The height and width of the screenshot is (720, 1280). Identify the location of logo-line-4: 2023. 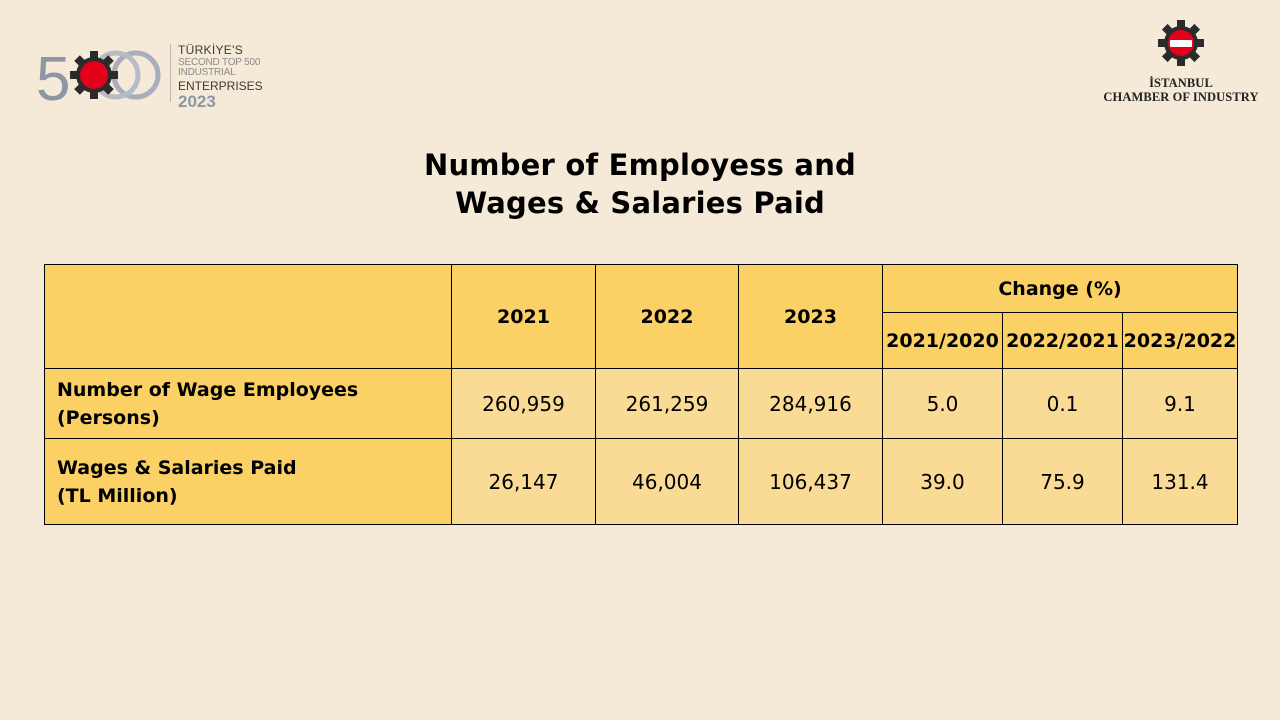
(197, 101).